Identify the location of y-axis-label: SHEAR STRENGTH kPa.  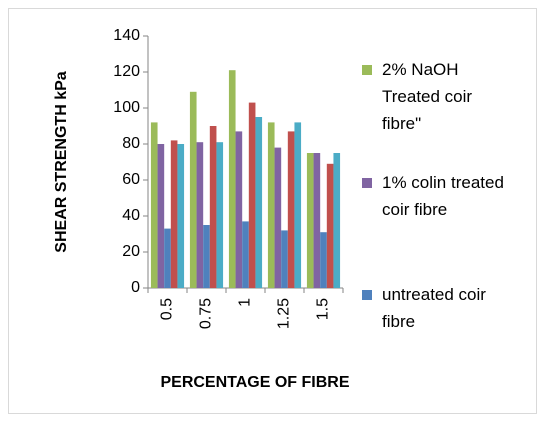
(61, 161).